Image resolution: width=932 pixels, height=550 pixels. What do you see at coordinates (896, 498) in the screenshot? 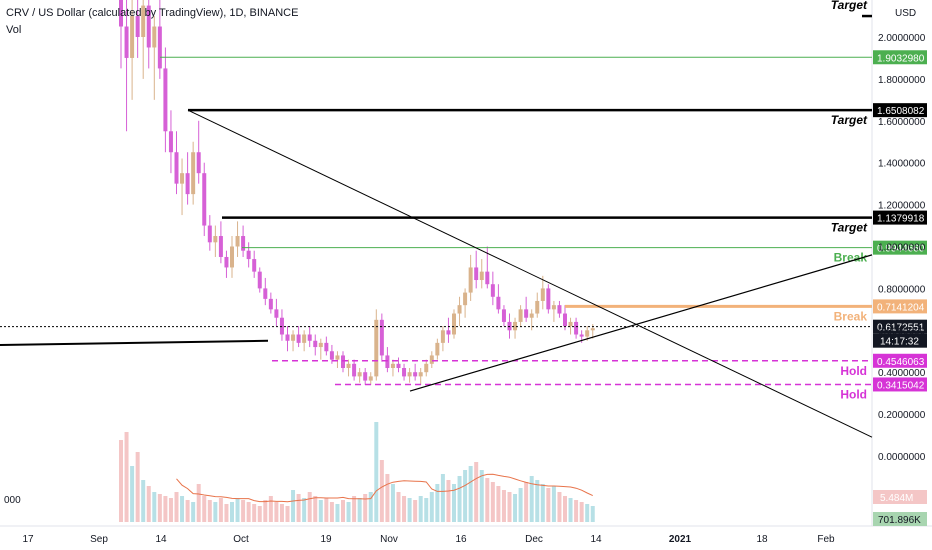
I see `volume-tag-text: 5.484M` at bounding box center [896, 498].